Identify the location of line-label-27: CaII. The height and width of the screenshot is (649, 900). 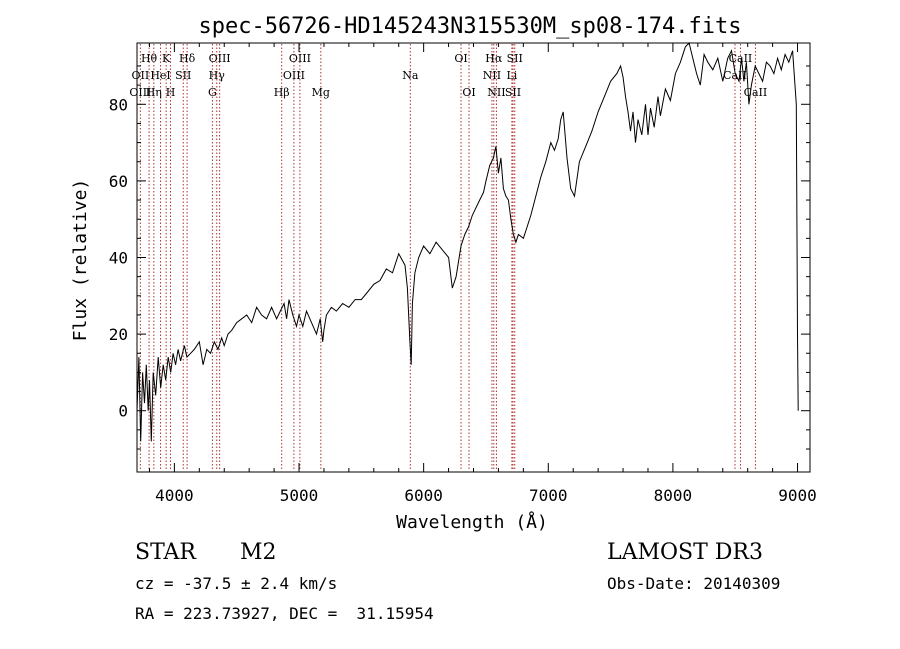
(756, 92).